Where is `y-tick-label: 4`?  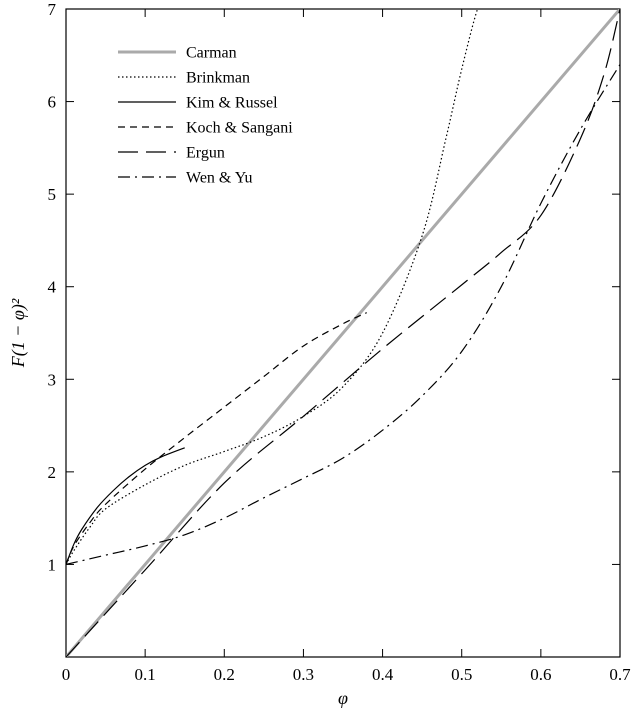 y-tick-label: 4 is located at coordinates (52, 287).